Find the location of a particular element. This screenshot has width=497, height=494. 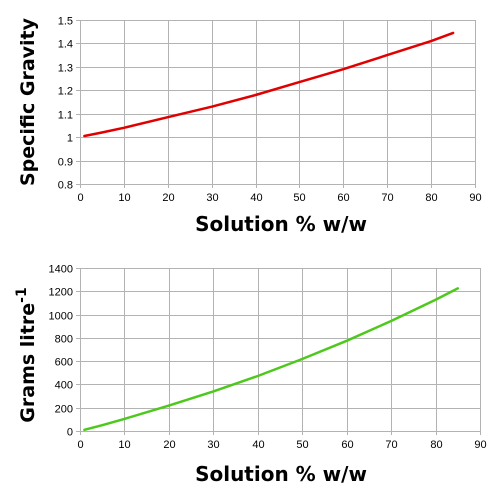

chart1-x-axis-label: Solution % w/w is located at coordinates (281, 224).